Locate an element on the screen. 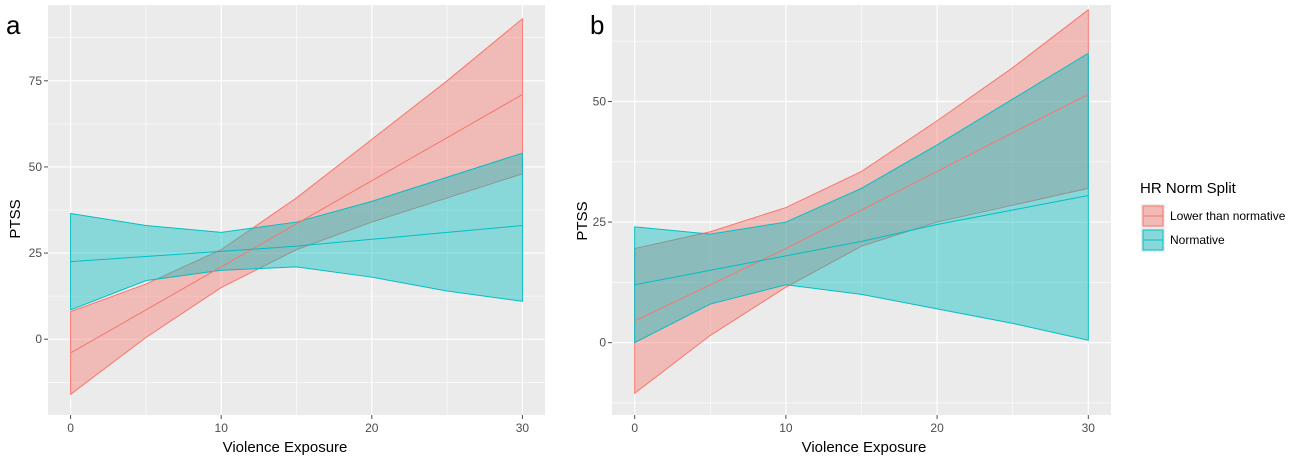  plot-b-x-tick-label-2: 20 is located at coordinates (937, 428).